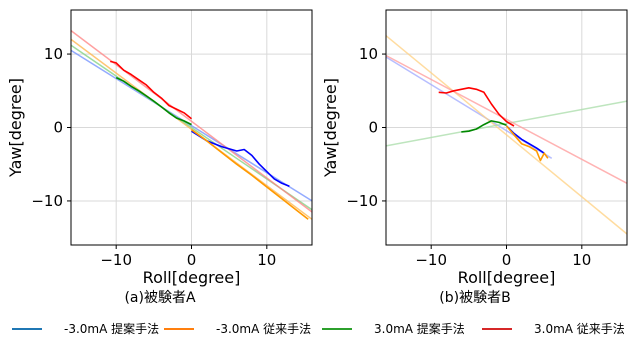 The width and height of the screenshot is (637, 340). What do you see at coordinates (263, 329) in the screenshot?
I see `legend-label: -3.0mA 従来手法` at bounding box center [263, 329].